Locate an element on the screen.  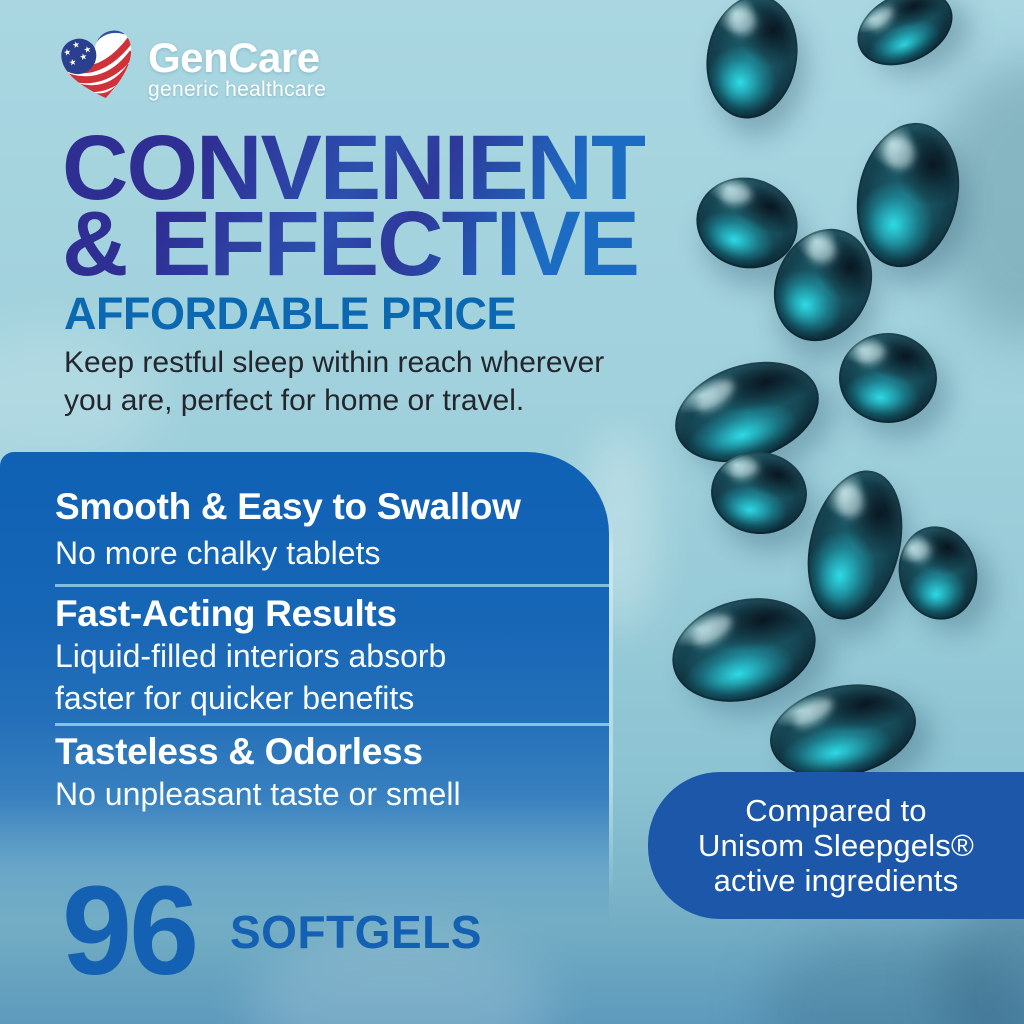
benefit-title: Fast-Acting Results is located at coordinates (226, 613).